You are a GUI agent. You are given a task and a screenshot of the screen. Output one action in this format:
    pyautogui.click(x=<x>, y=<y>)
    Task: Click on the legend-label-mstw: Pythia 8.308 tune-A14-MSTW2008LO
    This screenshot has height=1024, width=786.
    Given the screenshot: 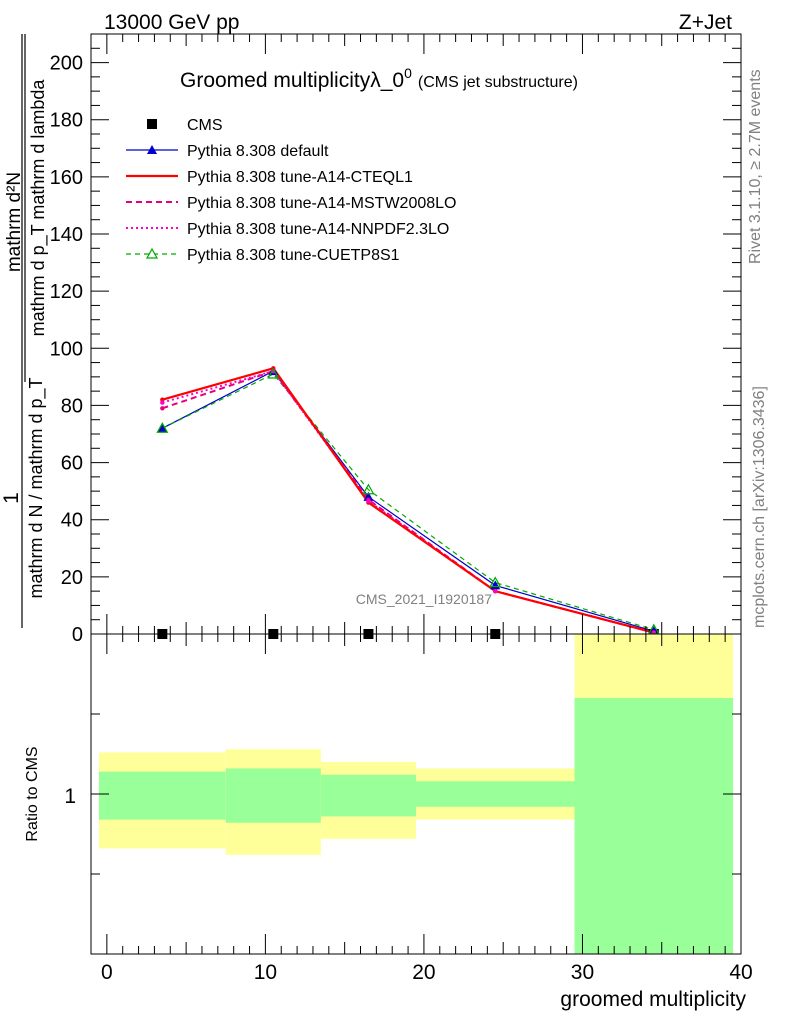 What is the action you would take?
    pyautogui.click(x=321, y=203)
    